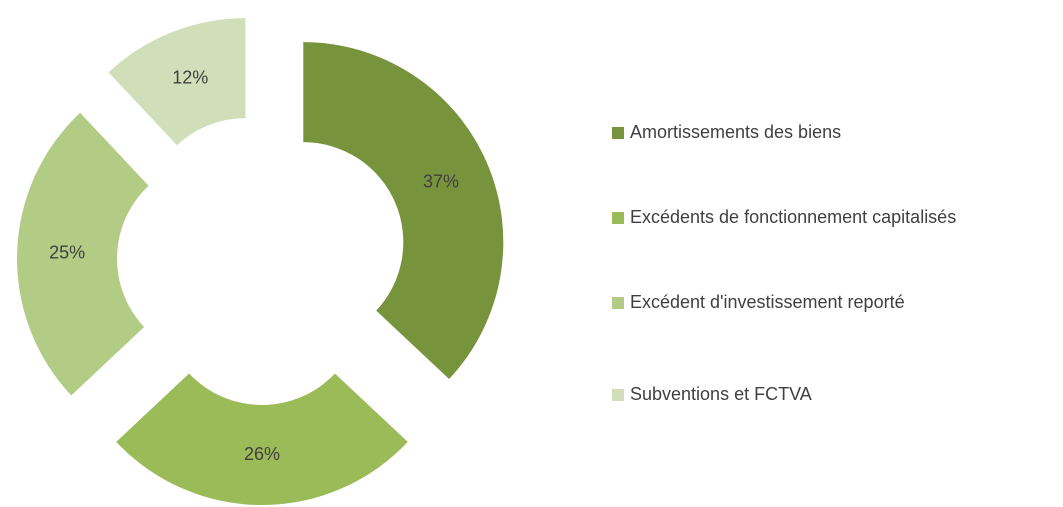  I want to click on legend-label: Excédent d'investissement reporté, so click(767, 302).